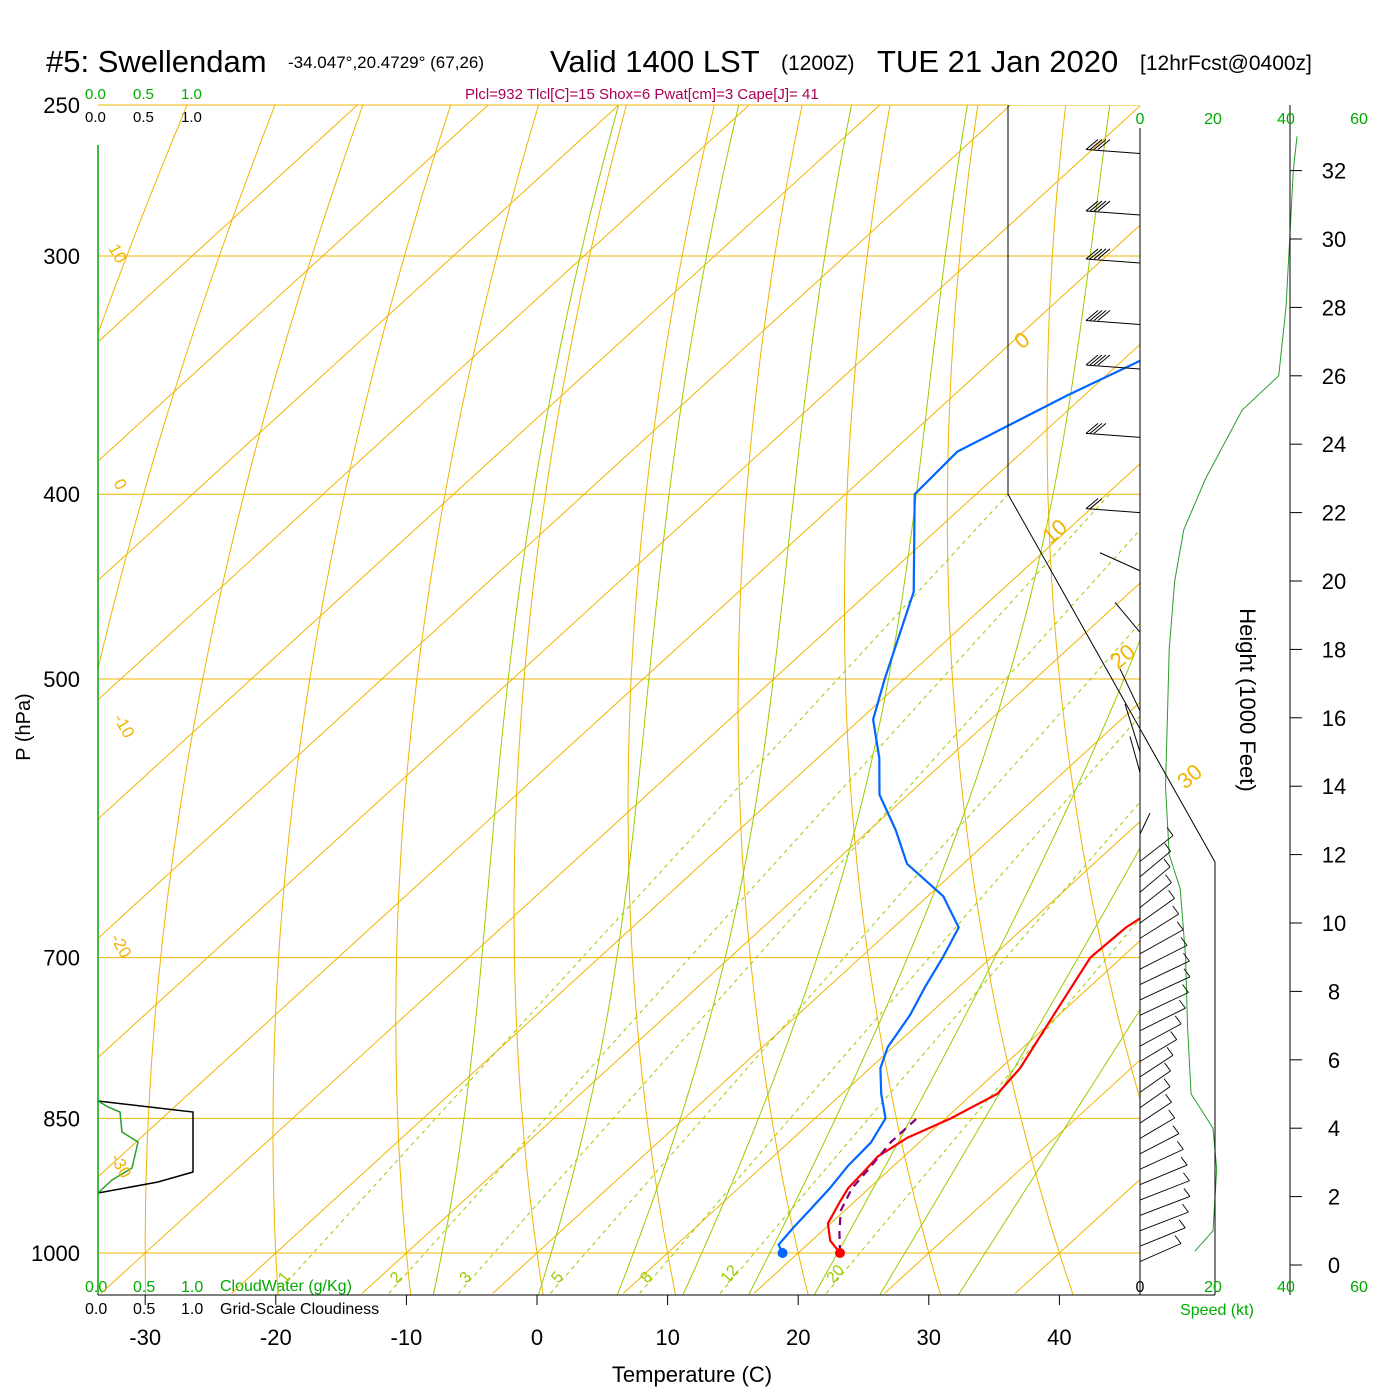  Describe the element at coordinates (1334, 786) in the screenshot. I see `height-tick-label: 14` at that location.